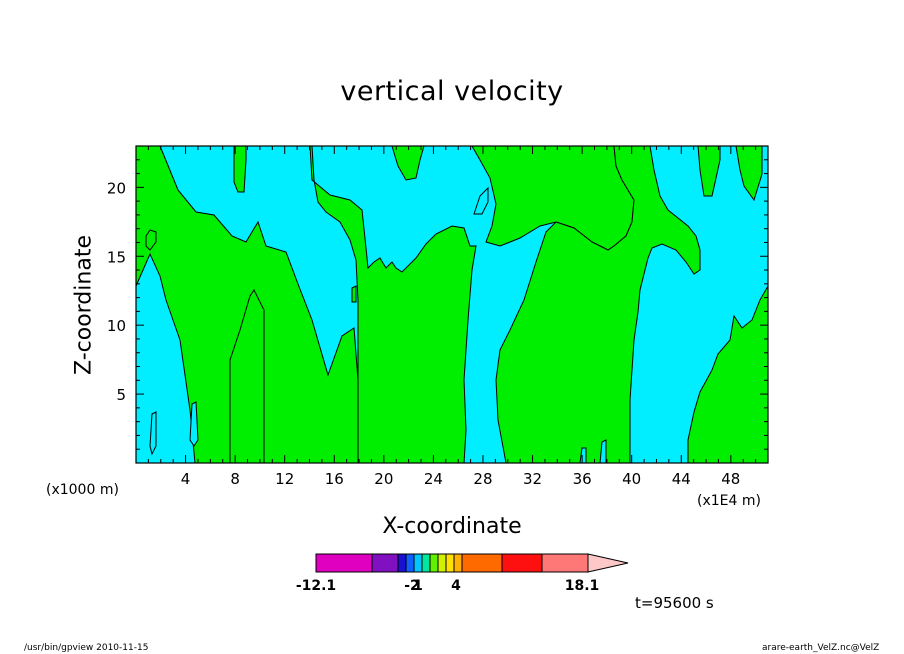  What do you see at coordinates (729, 501) in the screenshot?
I see `x-axis-unit-right: (x1E4 m)` at bounding box center [729, 501].